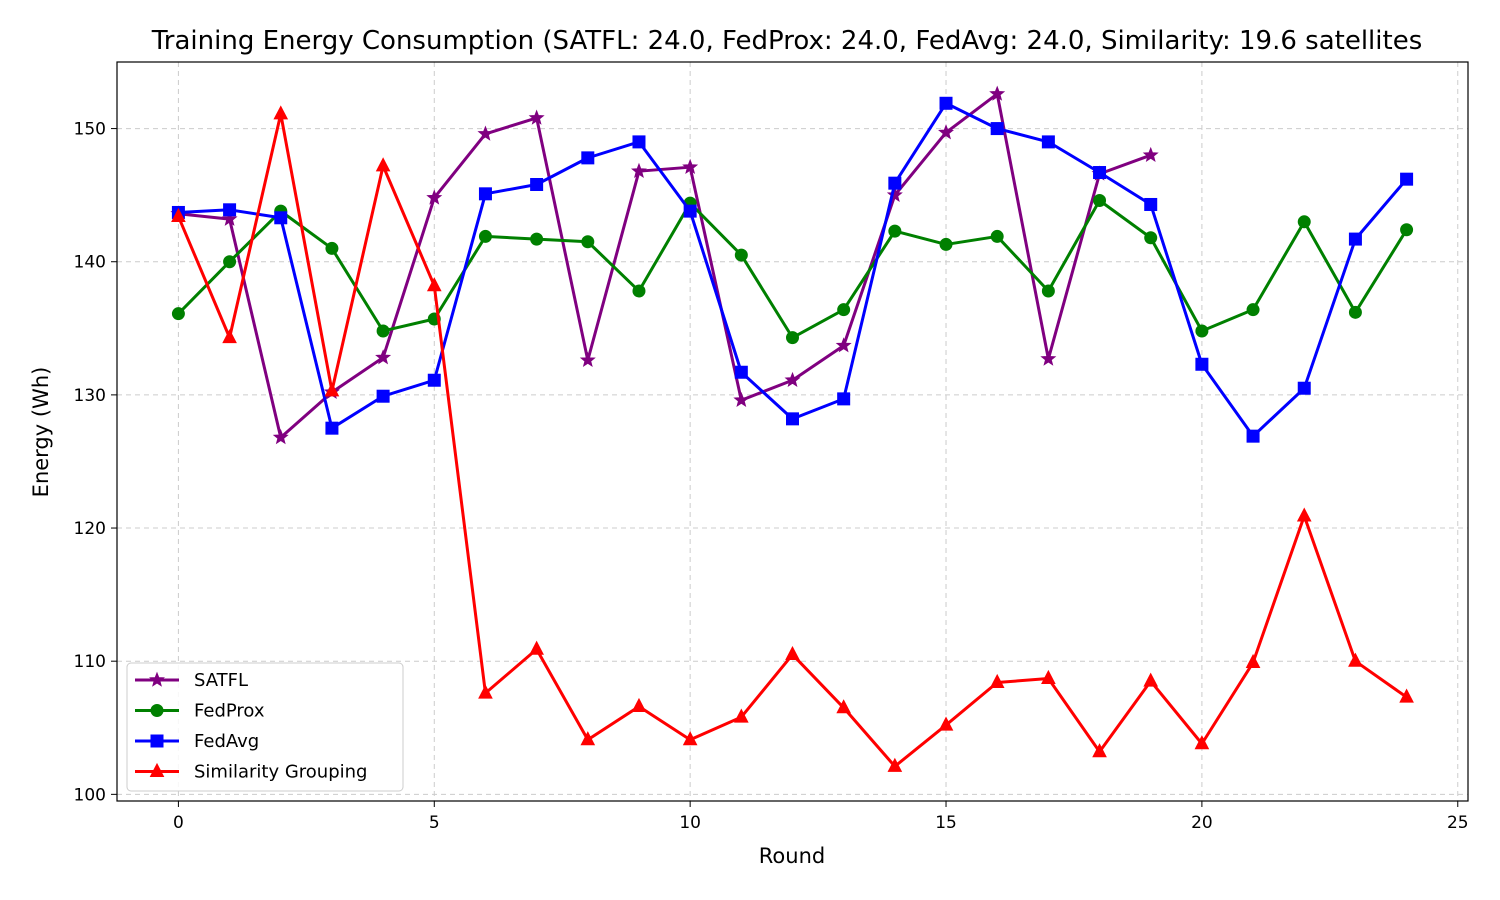 This screenshot has height=900, width=1500. Describe the element at coordinates (90, 396) in the screenshot. I see `y-tick-label: 130` at that location.